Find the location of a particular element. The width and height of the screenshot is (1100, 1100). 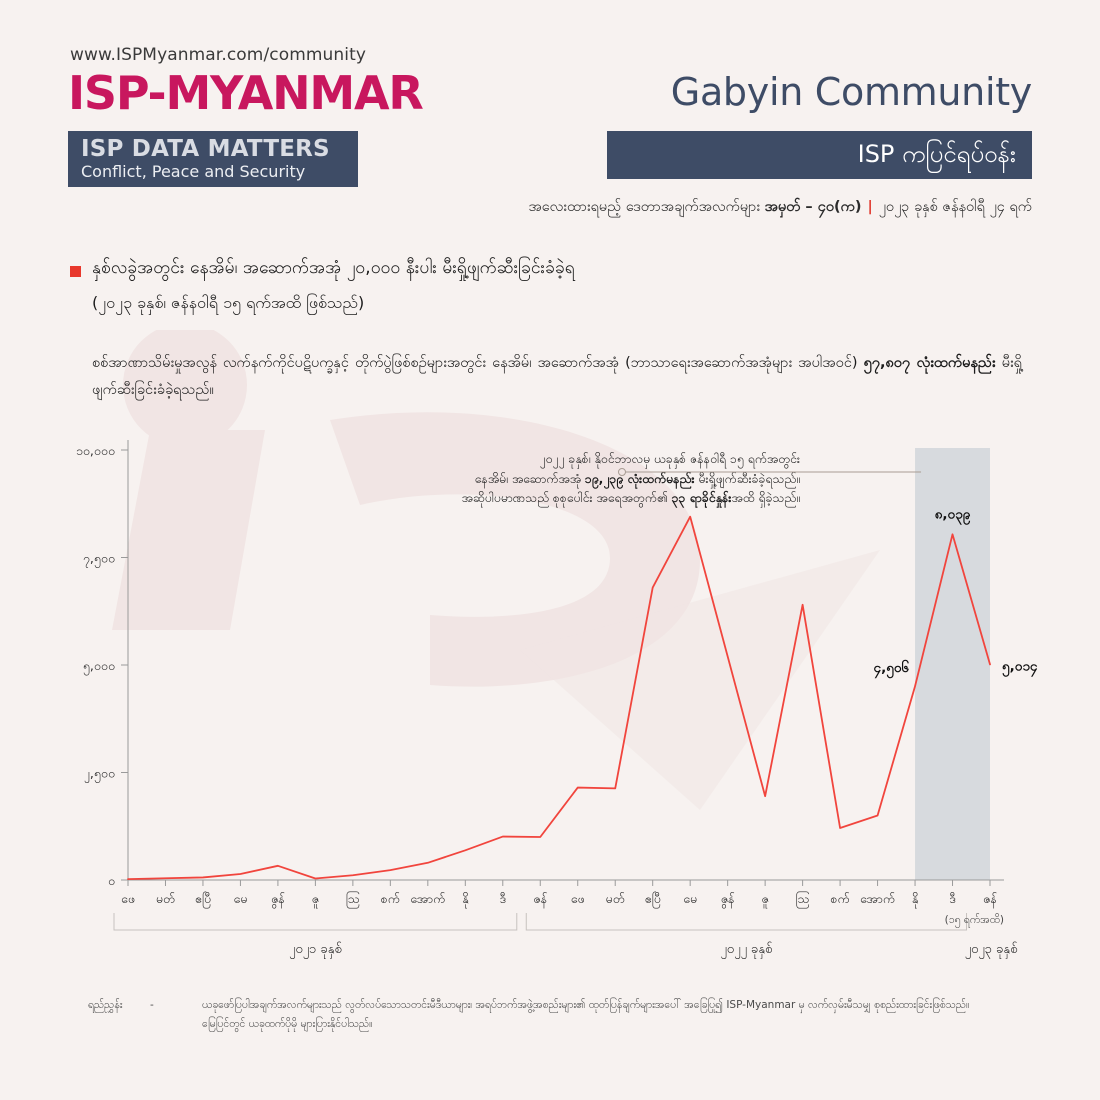

paragraph-part-2: မီးရှို့ဖျက်ဆီးခြင်းခံခဲ့ရသည်။ is located at coordinates (557, 376).